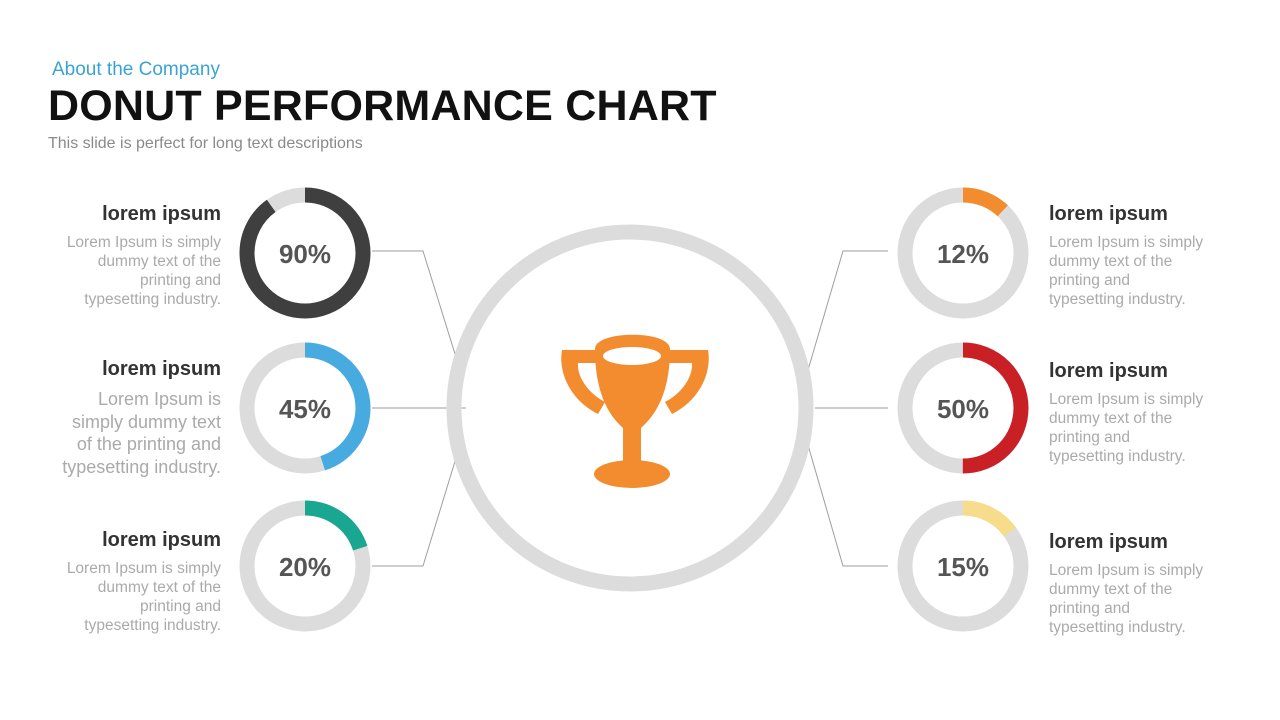 This screenshot has width=1280, height=720. I want to click on donut-6: 15%, so click(963, 566).